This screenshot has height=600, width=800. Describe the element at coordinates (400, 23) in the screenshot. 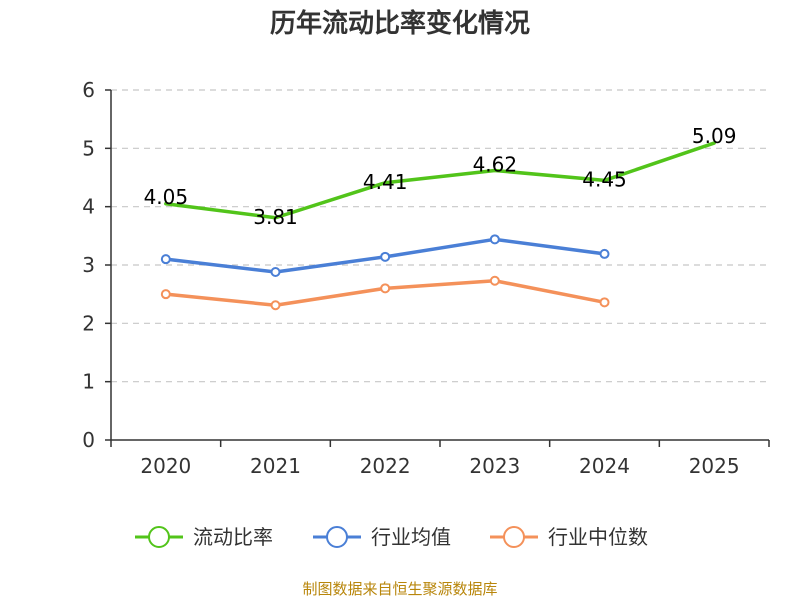

I see `chart-title: 历年流动比率变化情况` at that location.